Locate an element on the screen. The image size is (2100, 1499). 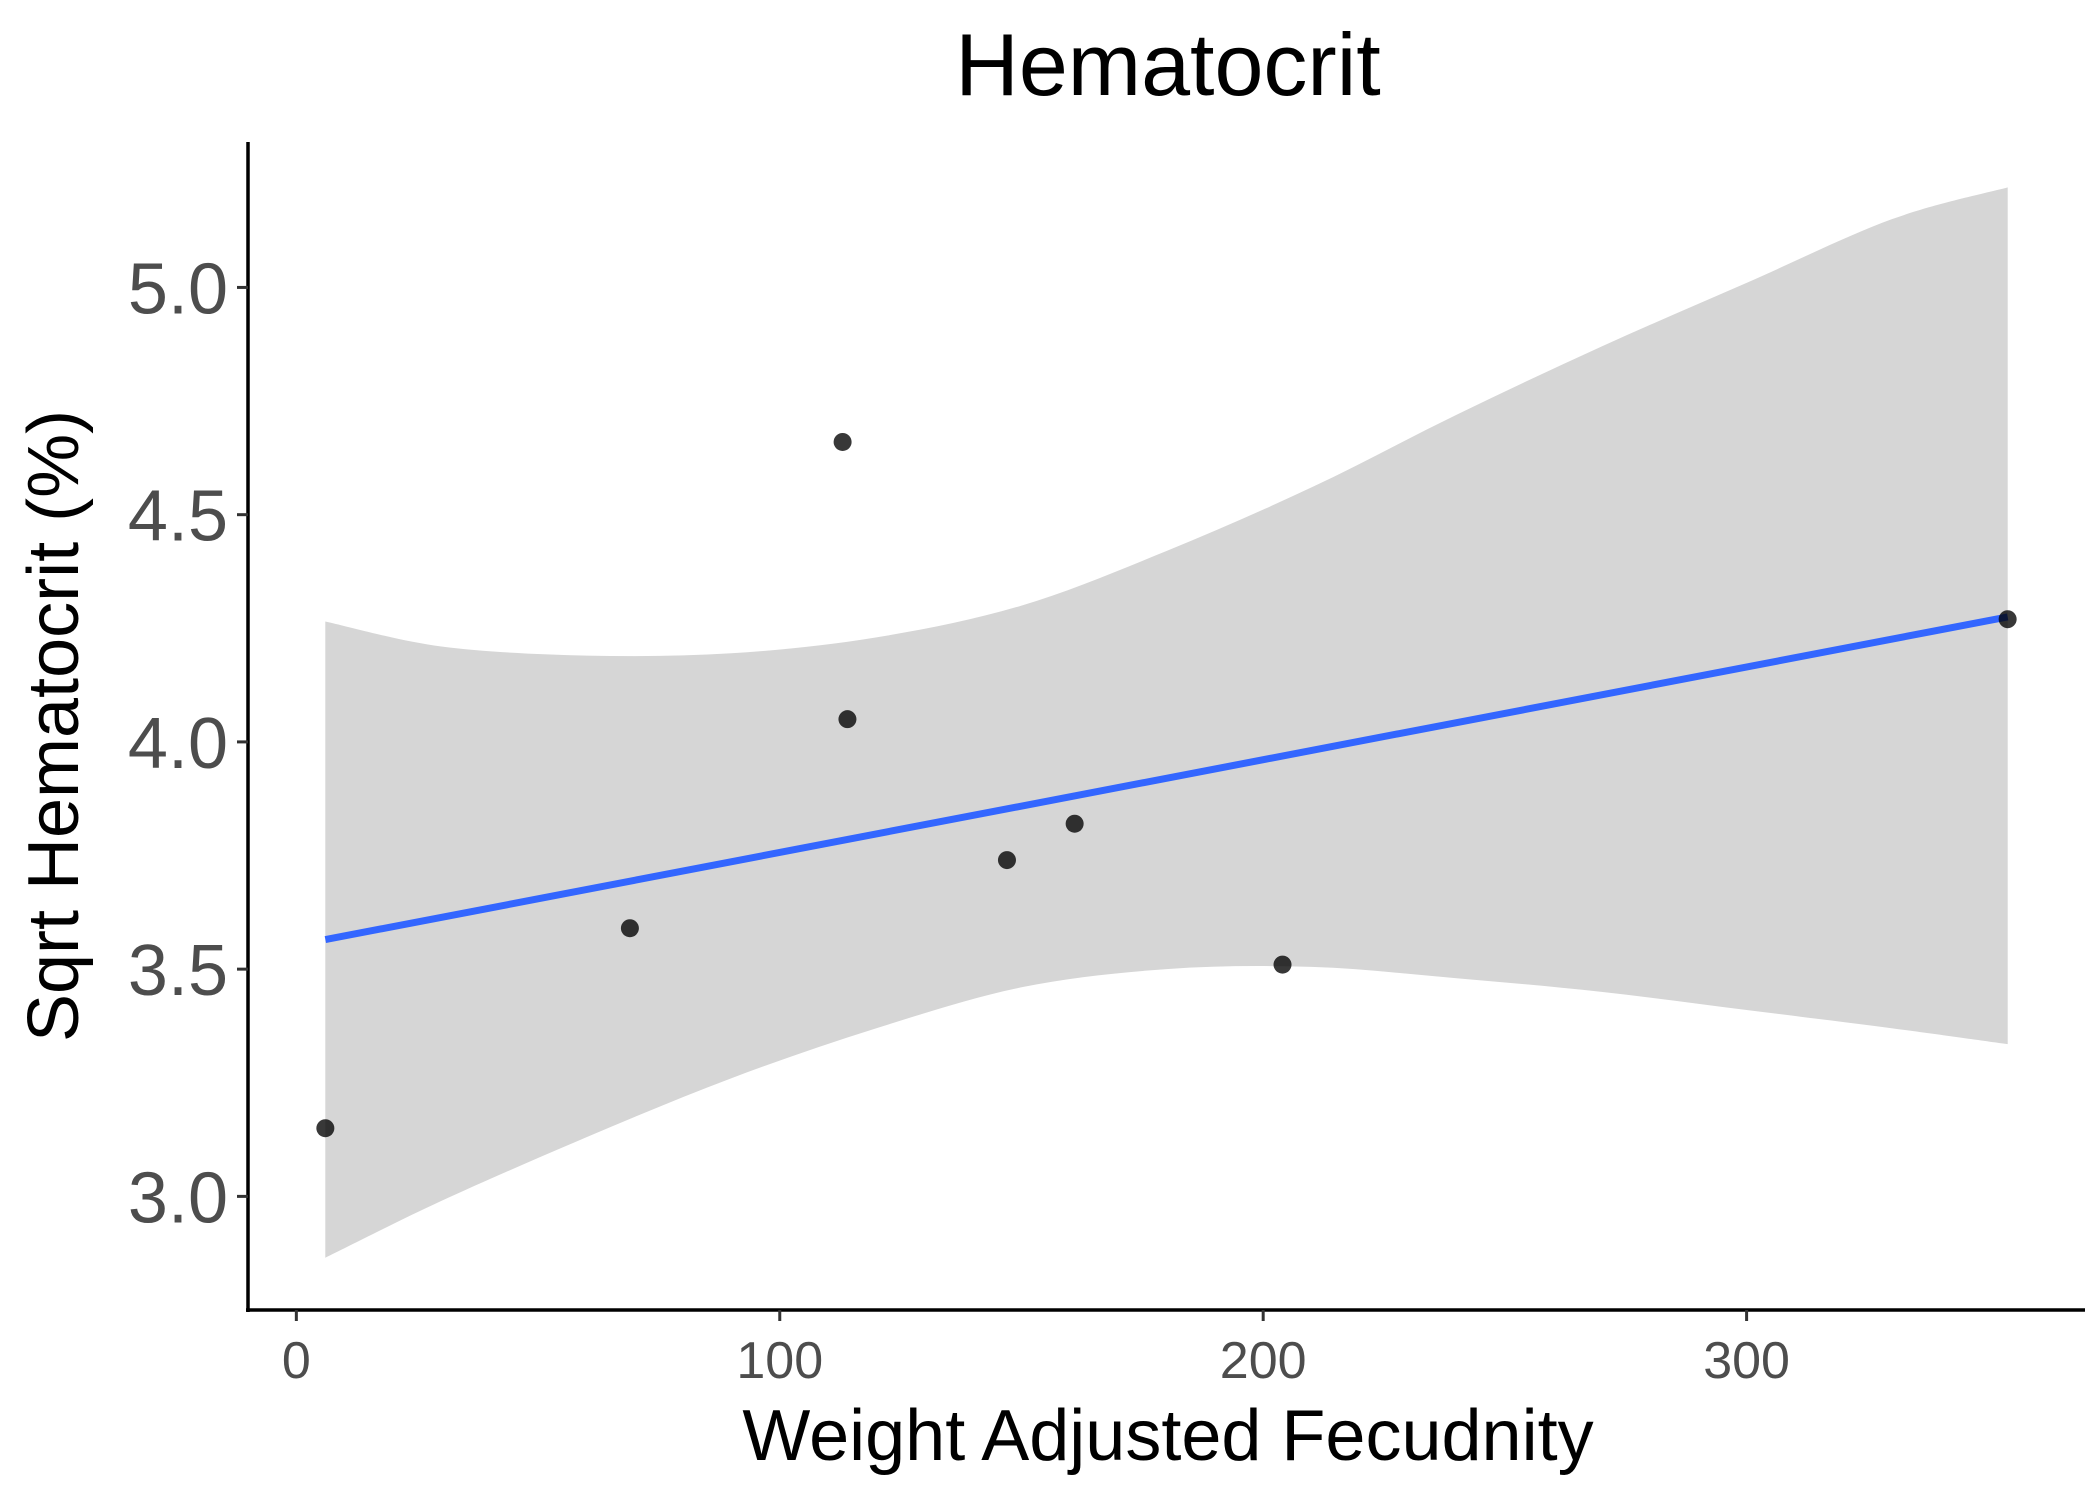
x-tick-label: 200 is located at coordinates (1263, 1361).